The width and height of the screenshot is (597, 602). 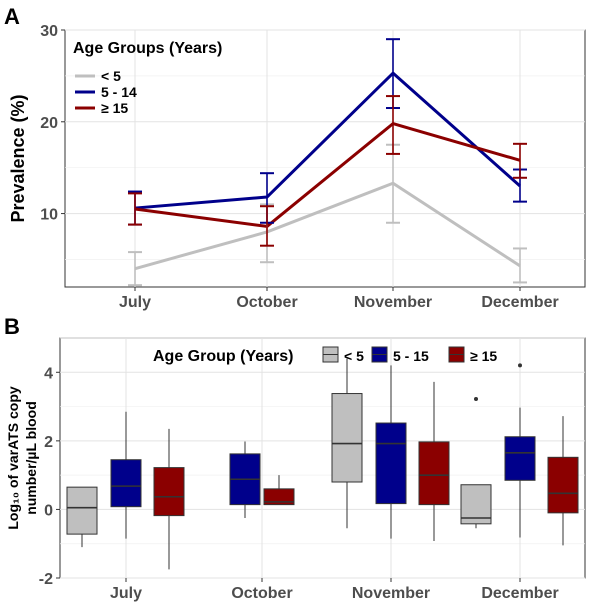 What do you see at coordinates (391, 463) in the screenshot?
I see `box-5-15-november` at bounding box center [391, 463].